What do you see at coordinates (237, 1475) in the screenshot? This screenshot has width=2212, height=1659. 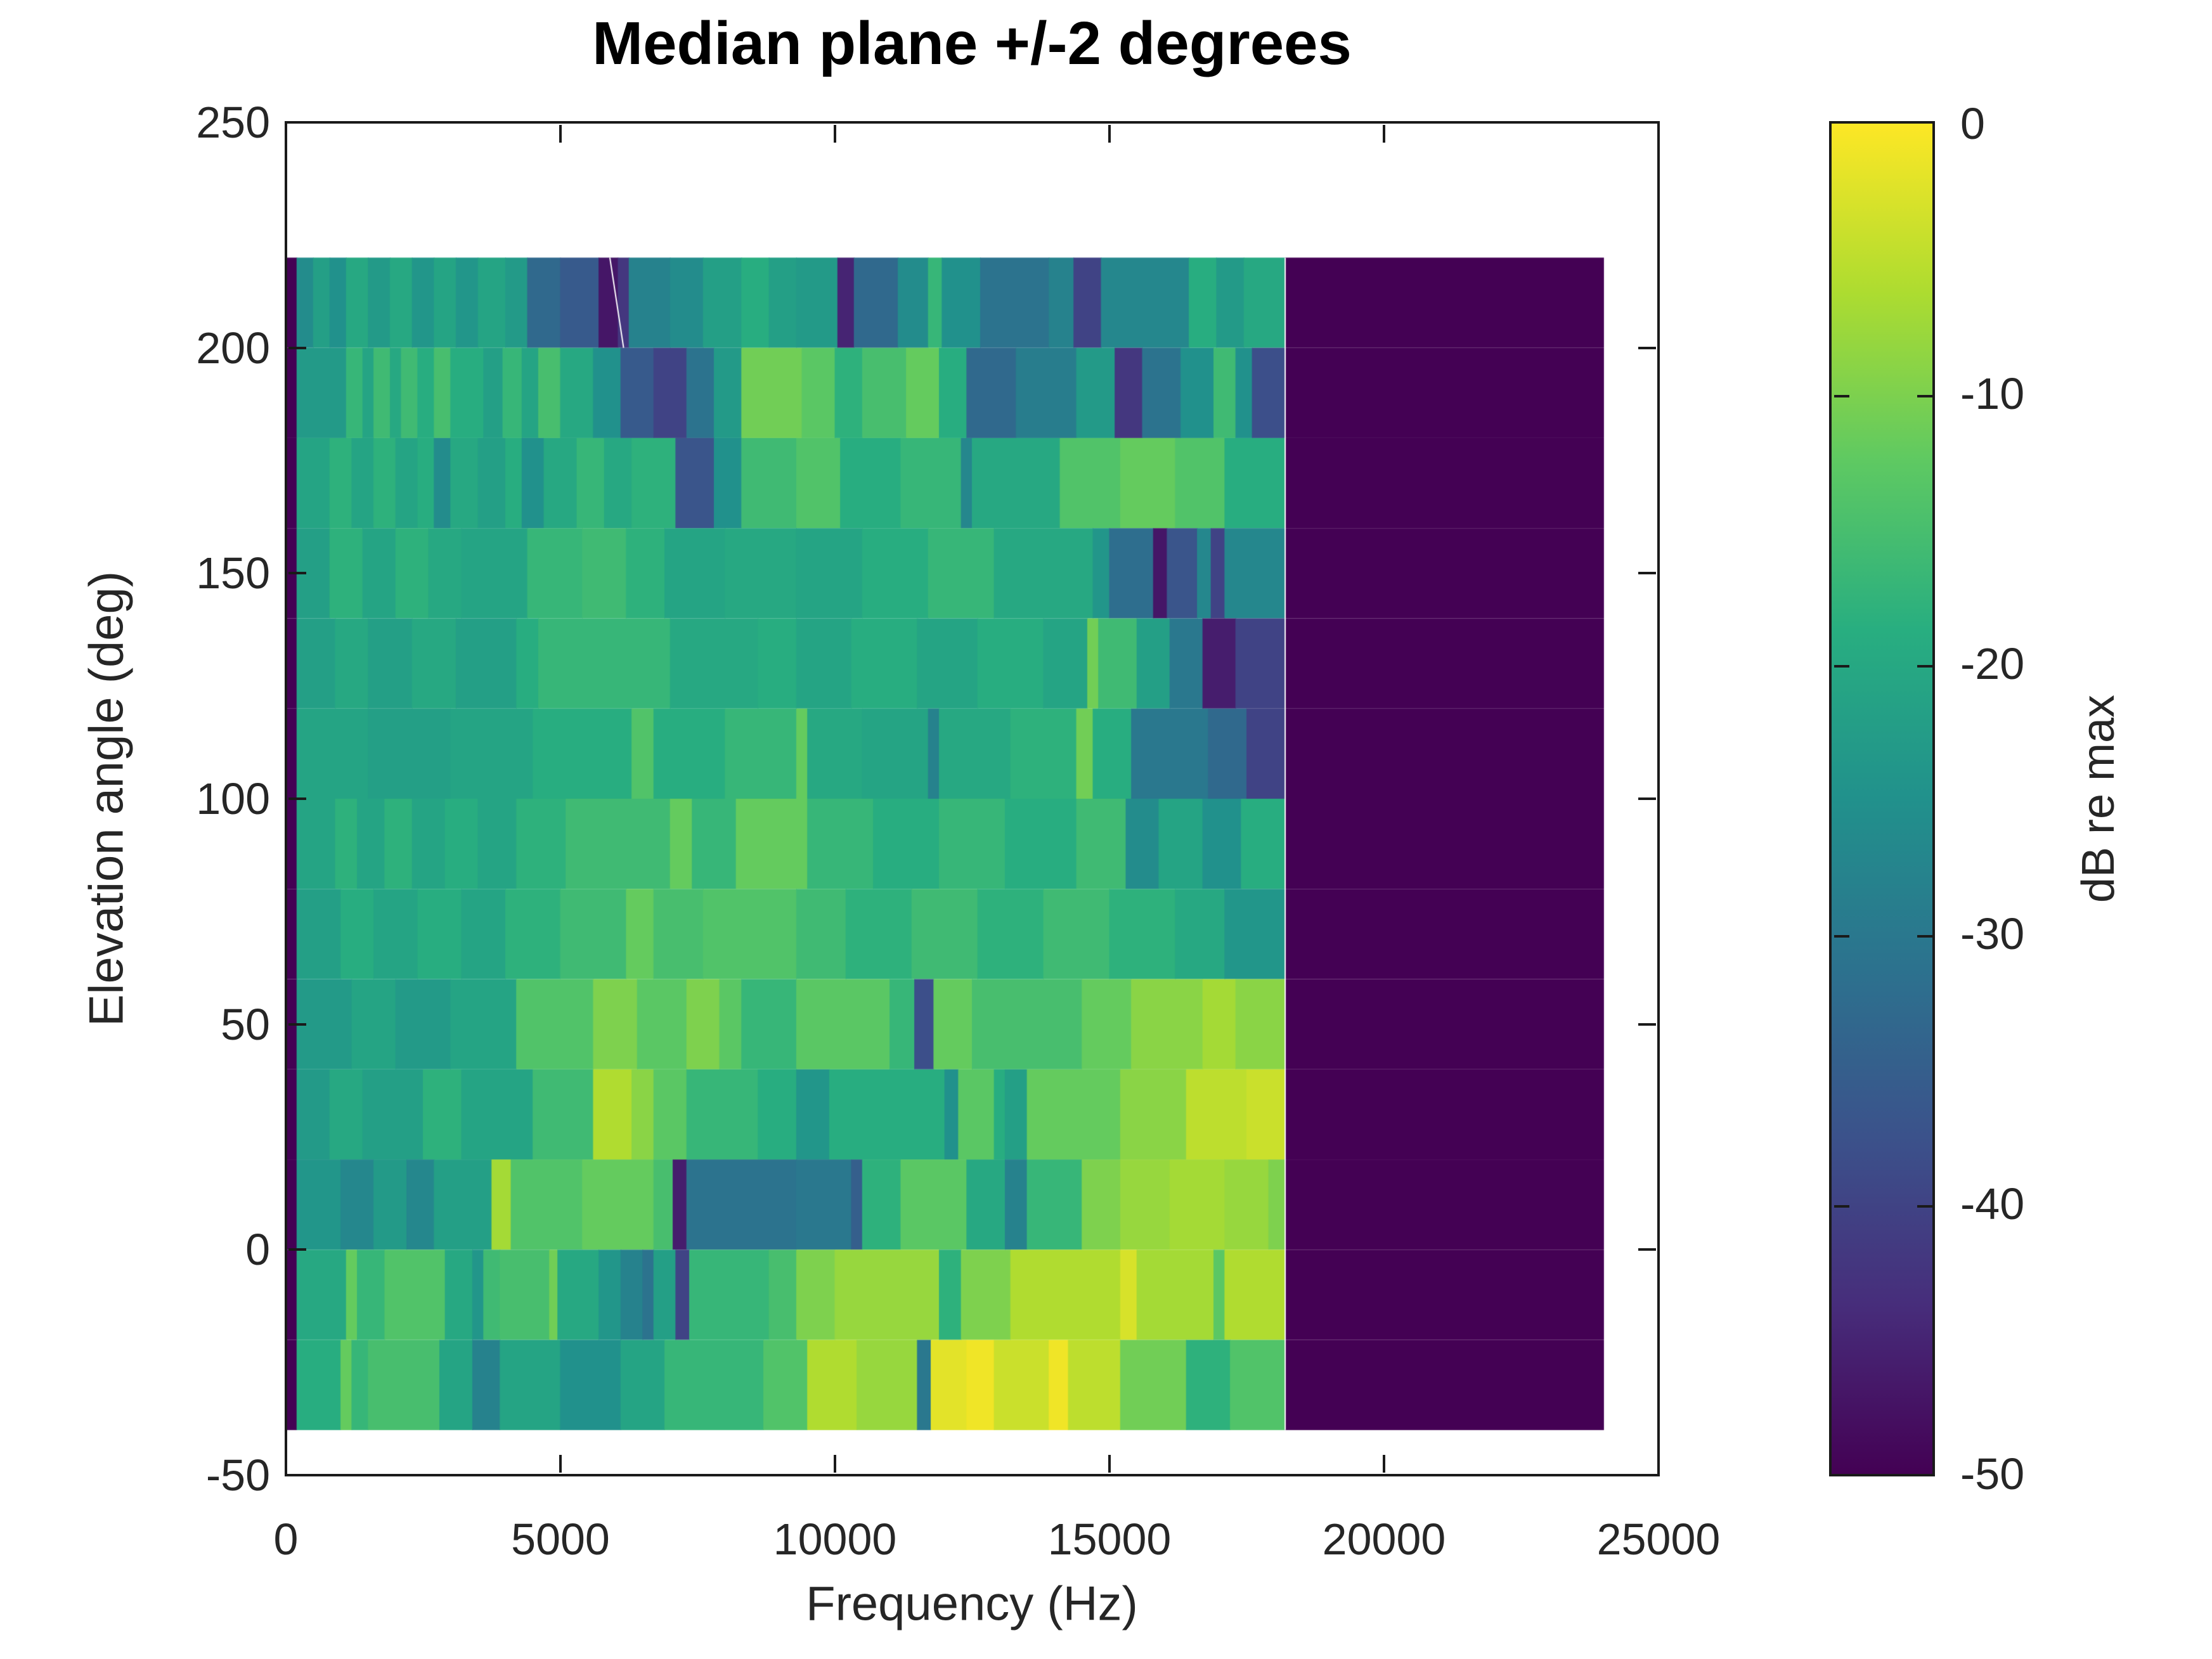 I see `y-tick-label: -50` at bounding box center [237, 1475].